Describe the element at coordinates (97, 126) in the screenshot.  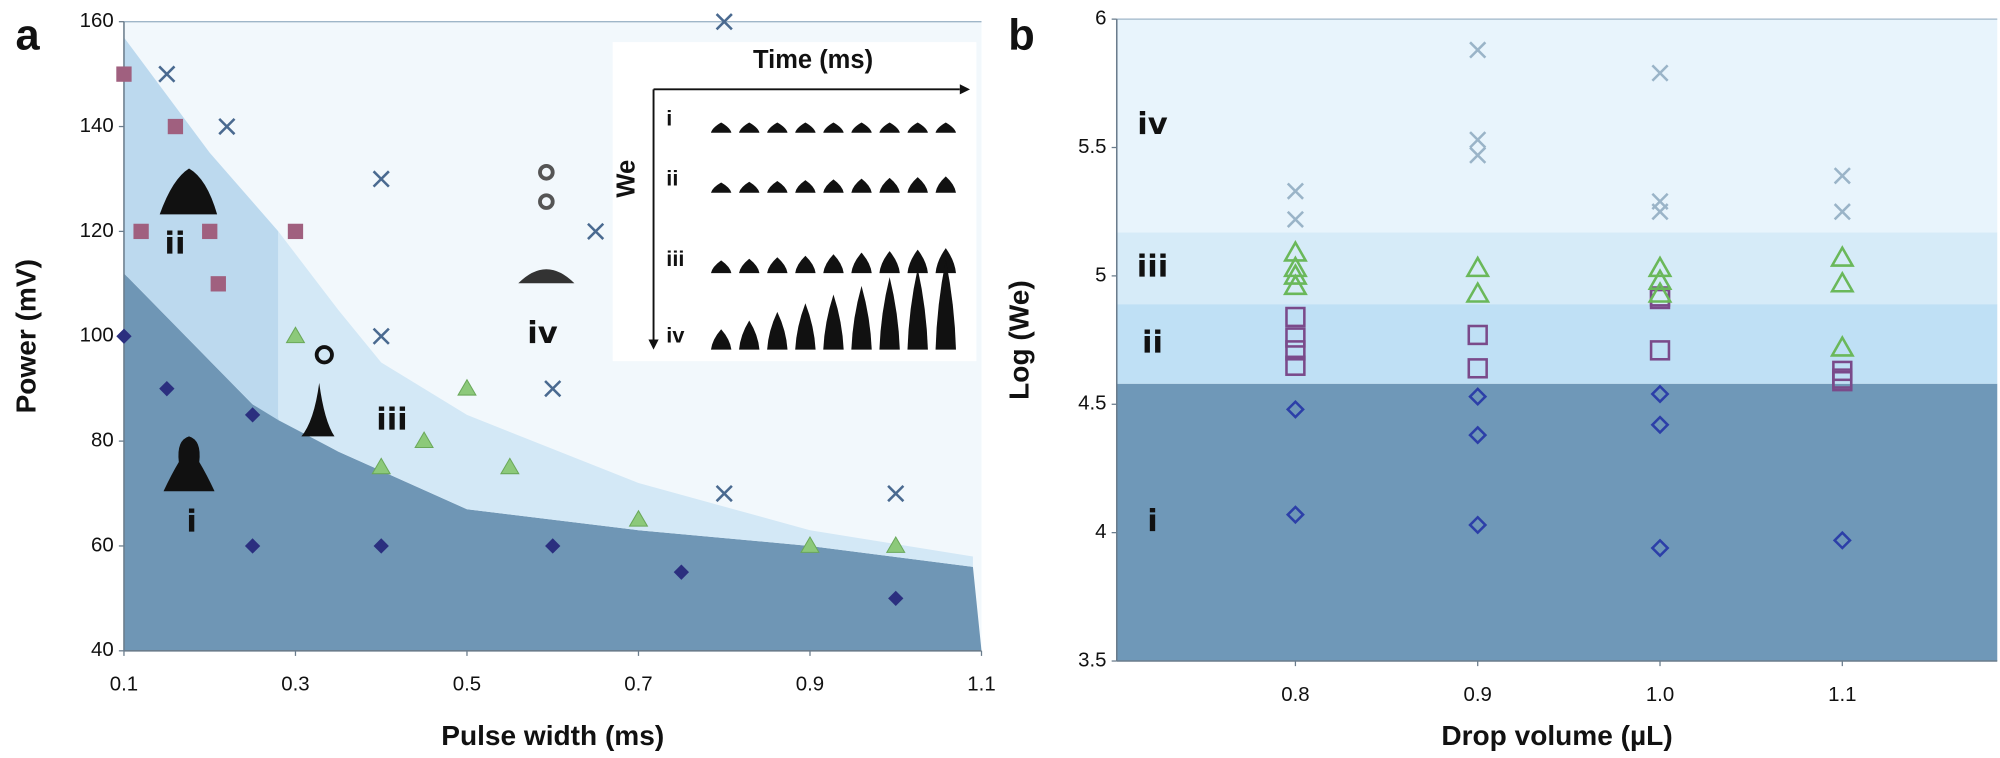
I see `y-tick-label: 140` at that location.